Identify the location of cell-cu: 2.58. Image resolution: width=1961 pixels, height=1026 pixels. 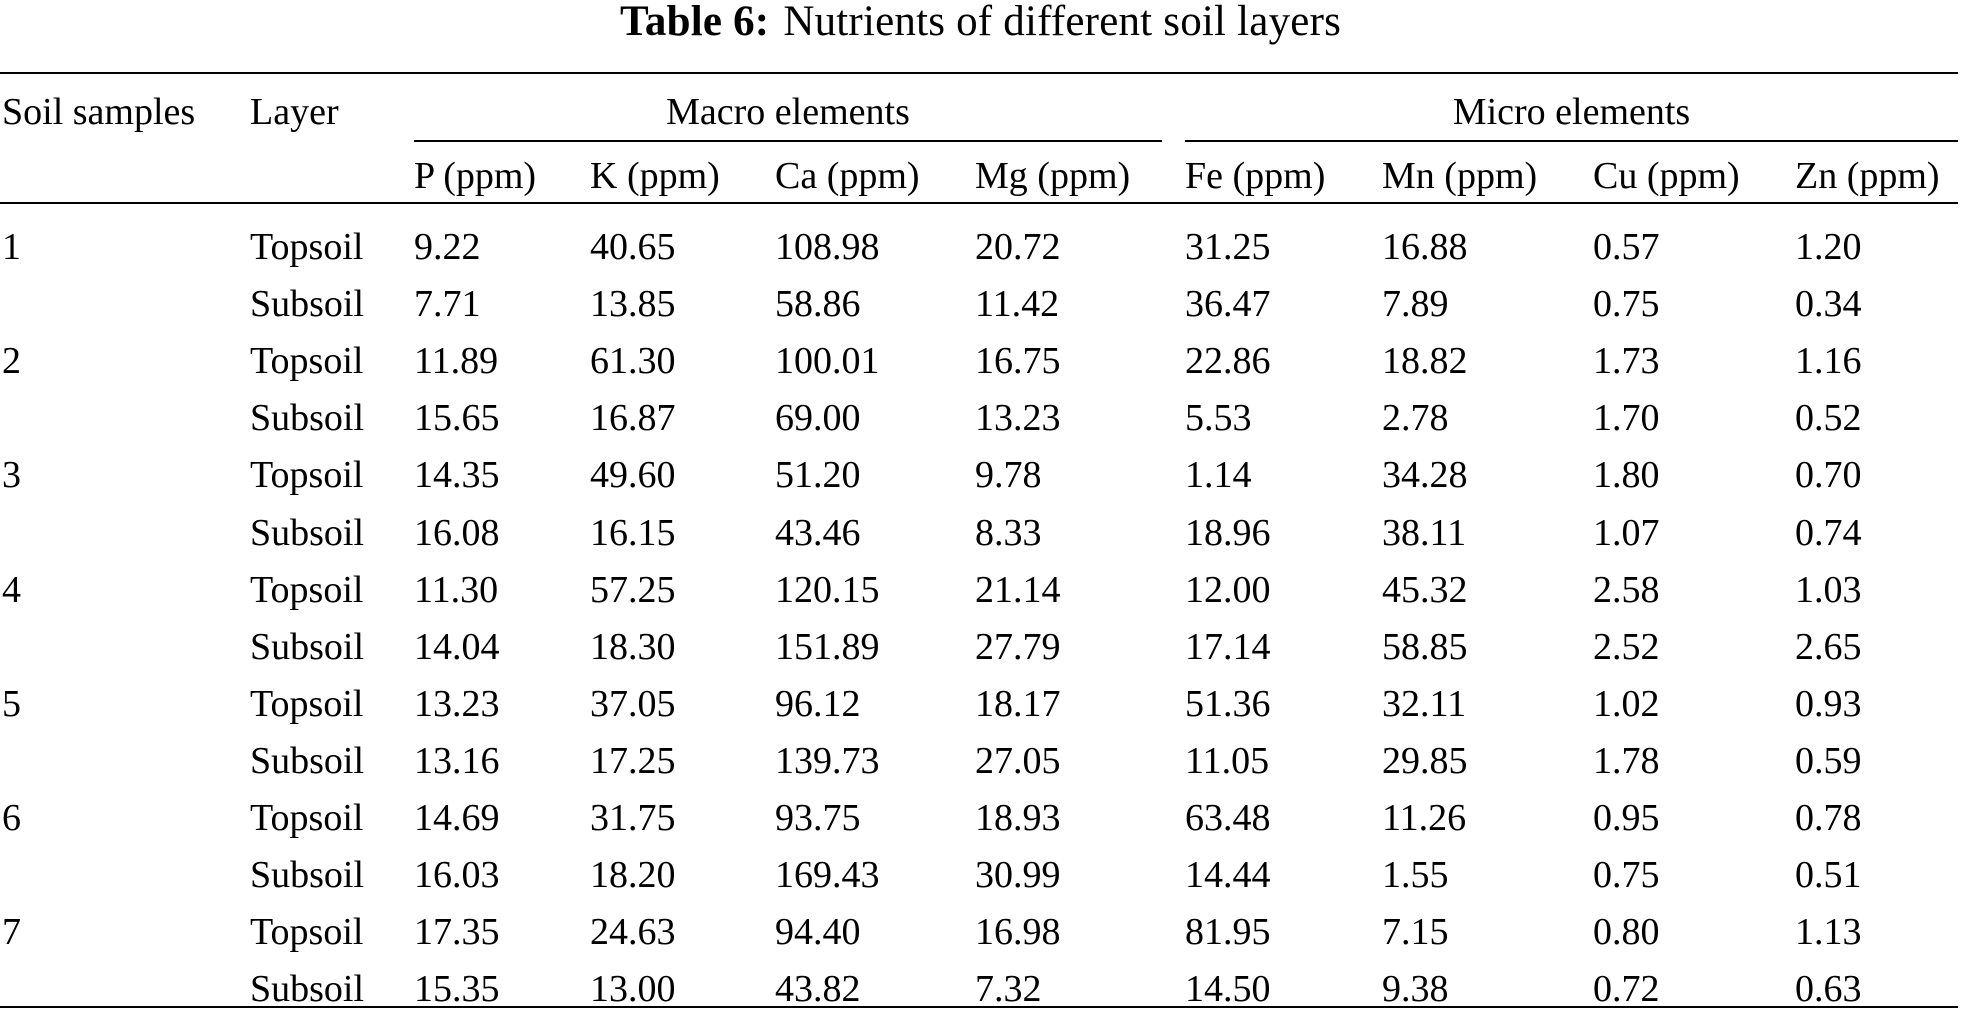
(1626, 589).